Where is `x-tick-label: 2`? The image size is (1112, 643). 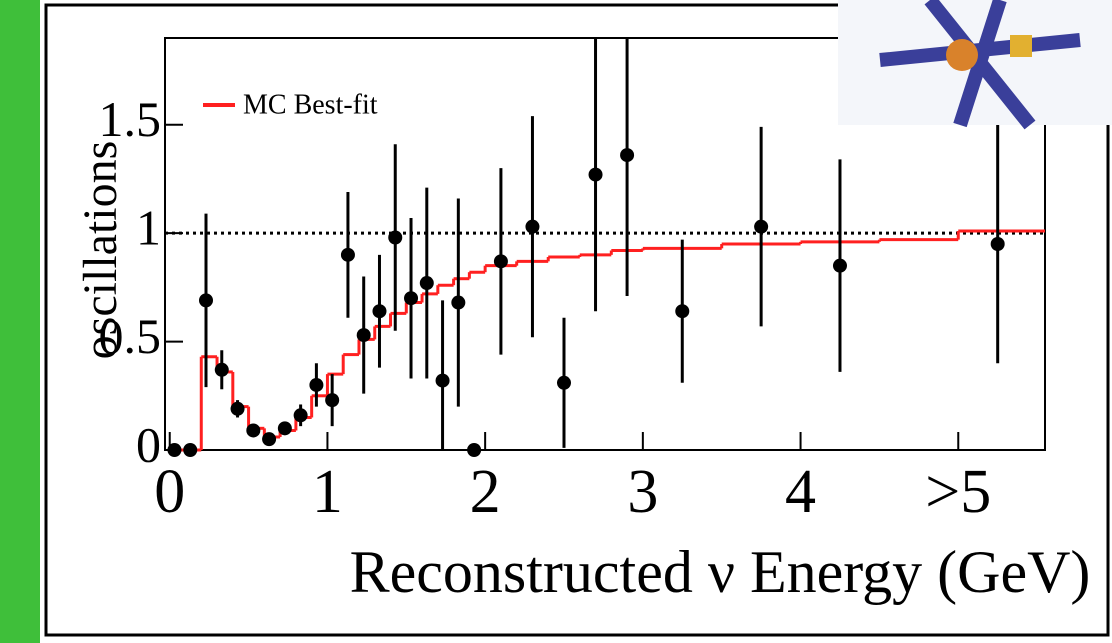
x-tick-label: 2 is located at coordinates (485, 492).